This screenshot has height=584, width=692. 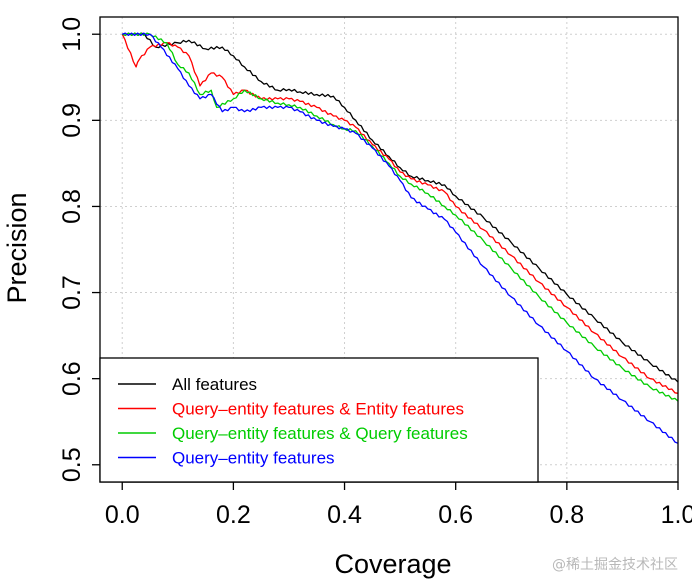 What do you see at coordinates (253, 458) in the screenshot?
I see `legend-label: Query–entity features` at bounding box center [253, 458].